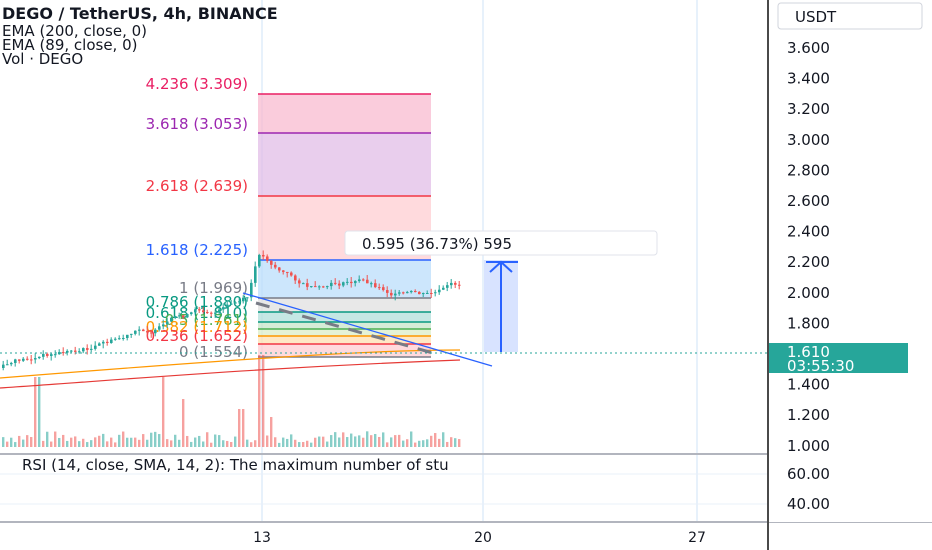 This screenshot has height=550, width=932. I want to click on price-tick: 3.200, so click(808, 109).